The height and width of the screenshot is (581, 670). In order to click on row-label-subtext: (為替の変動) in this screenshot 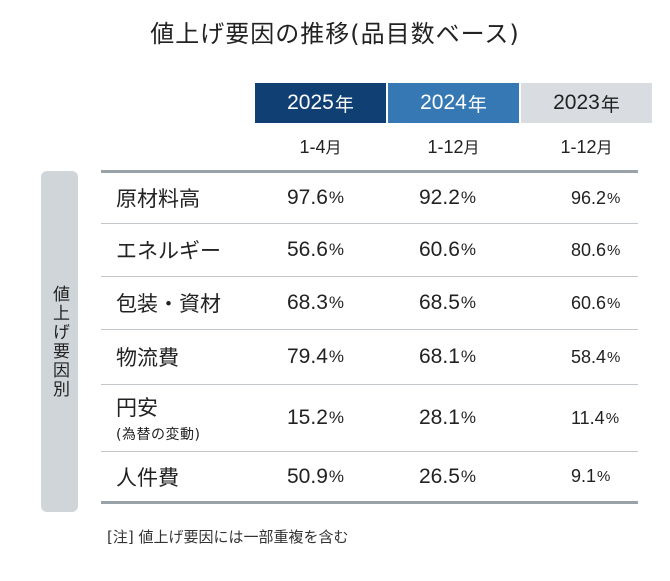, I will do `click(158, 435)`.